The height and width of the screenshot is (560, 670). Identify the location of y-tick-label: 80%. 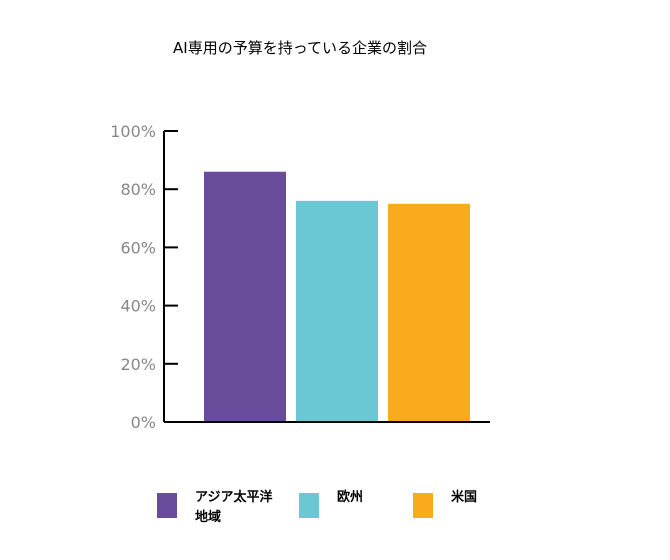
(138, 189).